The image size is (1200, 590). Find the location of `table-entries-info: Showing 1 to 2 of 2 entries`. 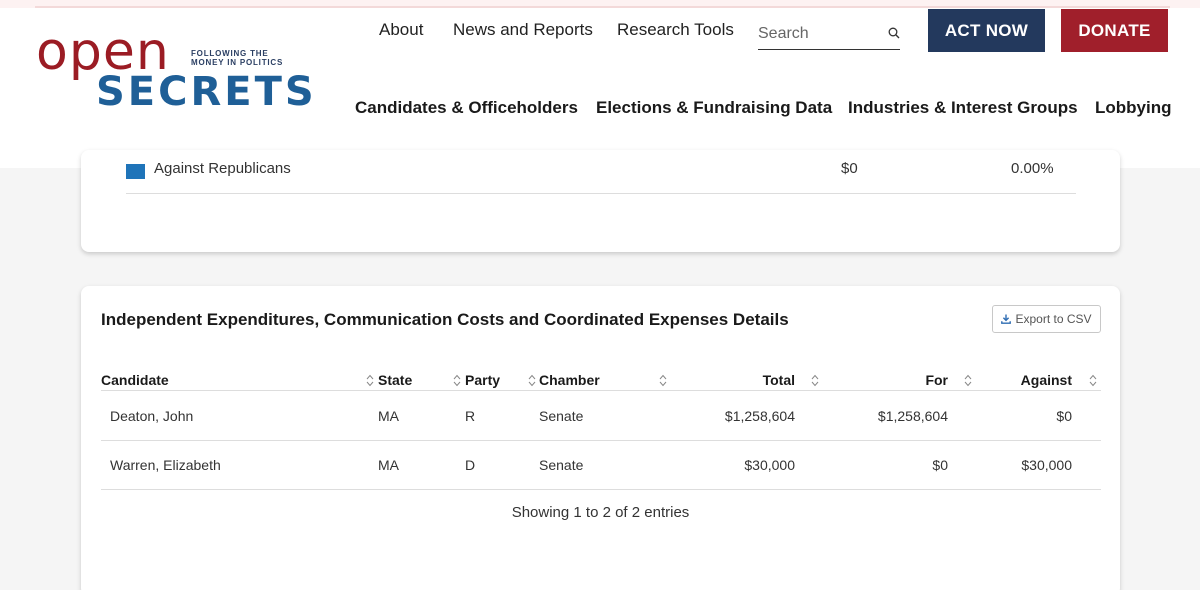

table-entries-info: Showing 1 to 2 of 2 entries is located at coordinates (600, 512).